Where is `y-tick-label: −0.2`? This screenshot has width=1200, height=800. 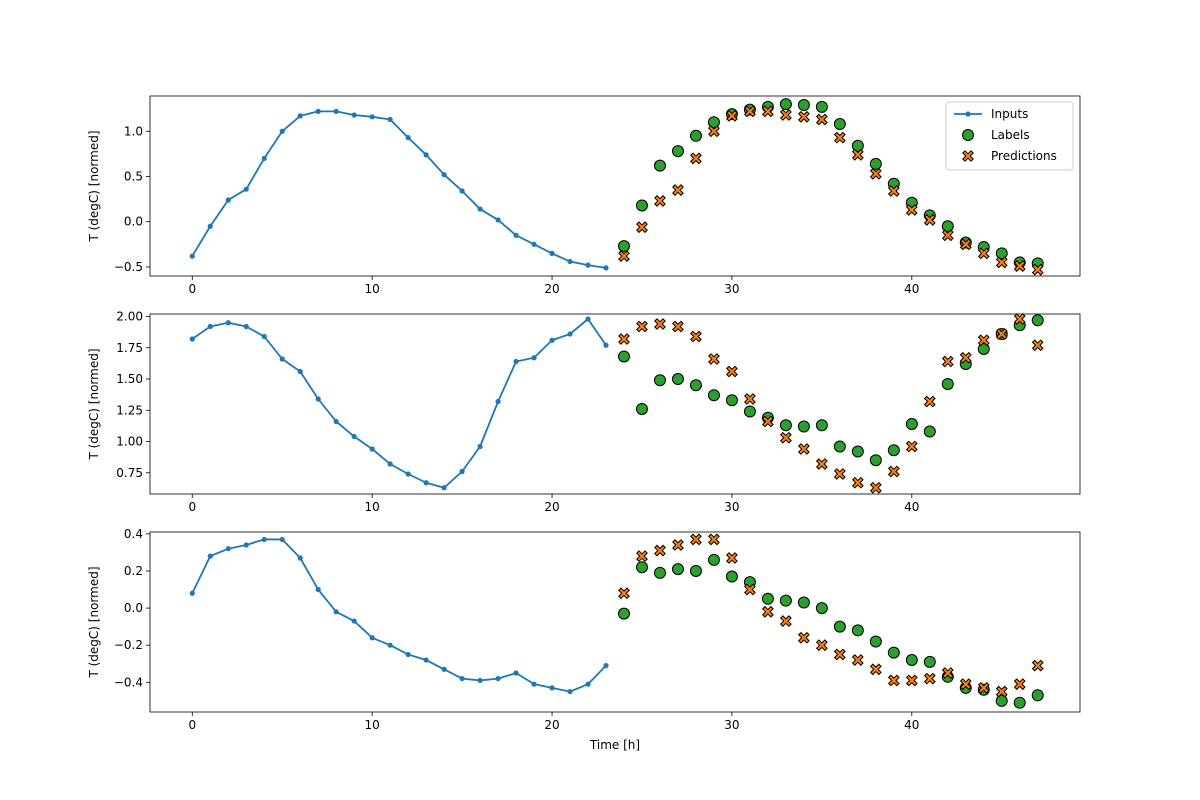
y-tick-label: −0.2 is located at coordinates (128, 645).